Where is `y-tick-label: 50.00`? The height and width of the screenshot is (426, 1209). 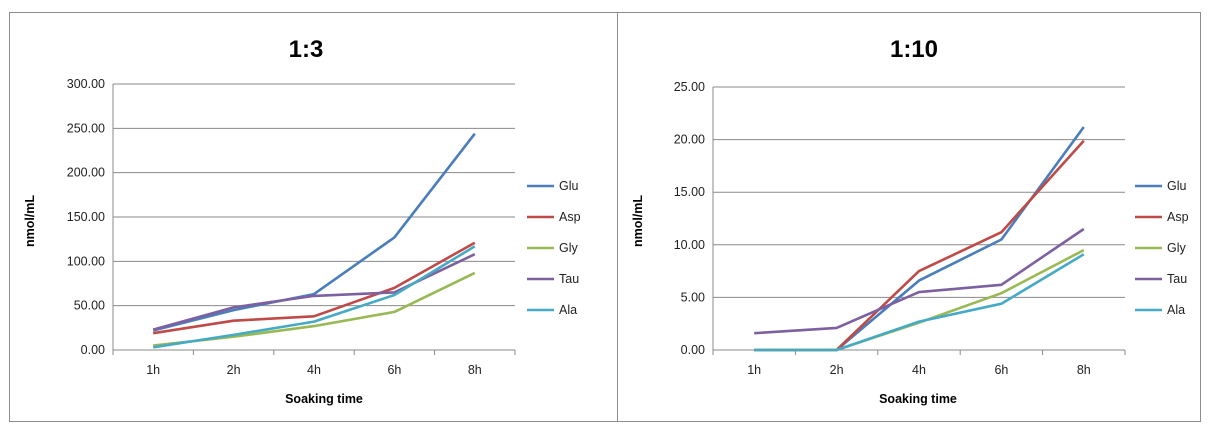 y-tick-label: 50.00 is located at coordinates (89, 306).